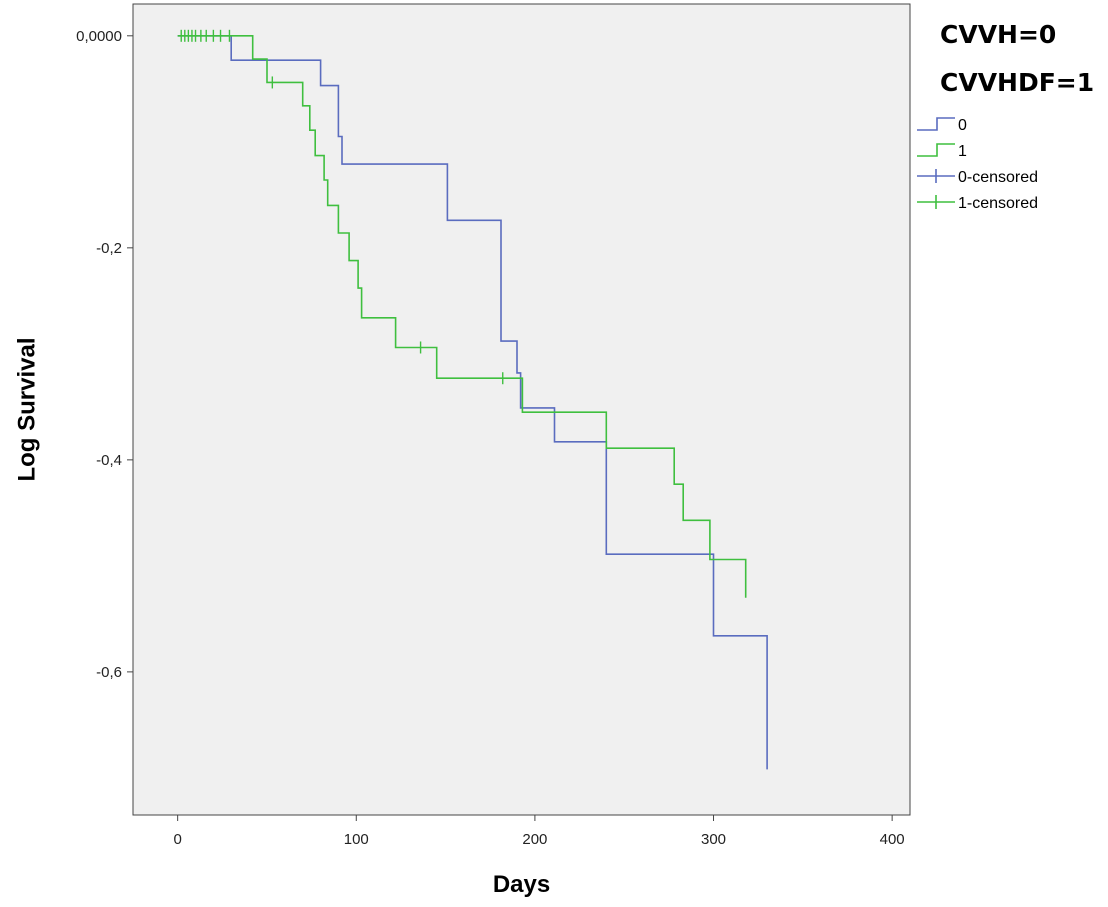 Image resolution: width=1108 pixels, height=907 pixels. I want to click on y-axis-title: Log Survival, so click(26, 409).